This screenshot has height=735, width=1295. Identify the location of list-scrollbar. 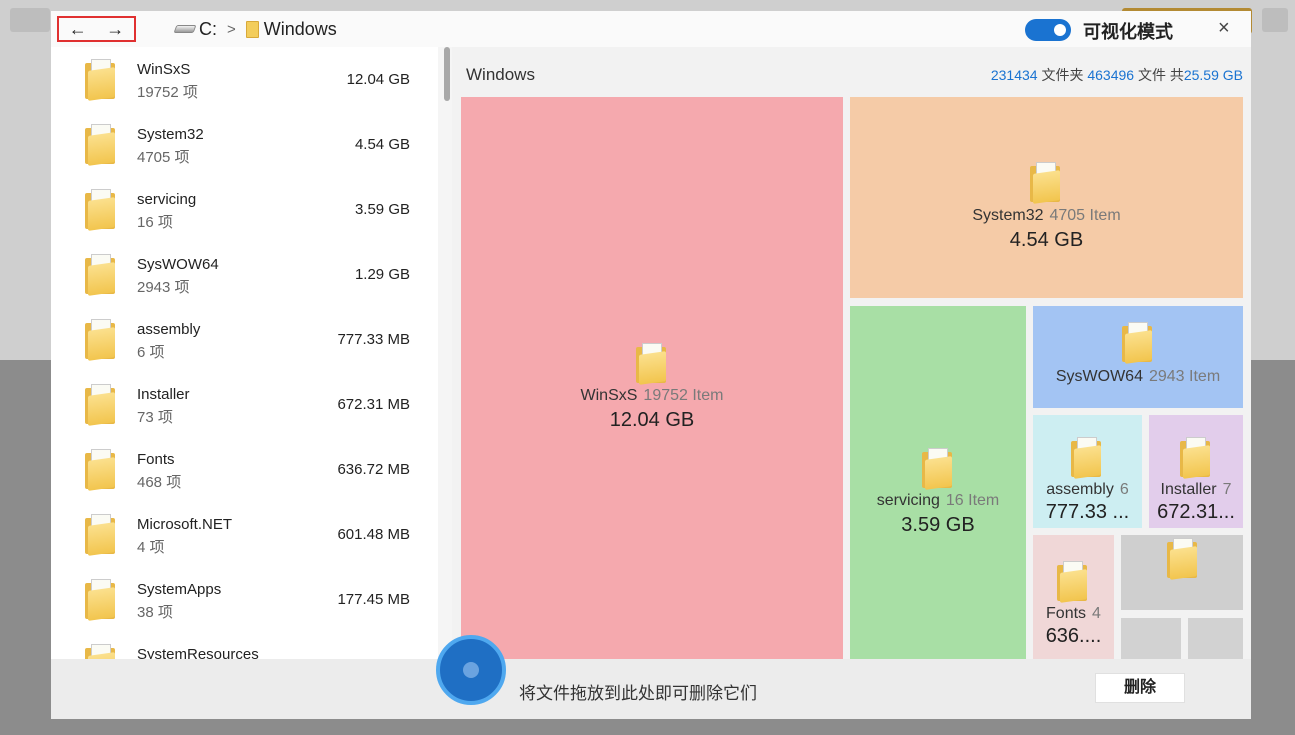
(445, 353).